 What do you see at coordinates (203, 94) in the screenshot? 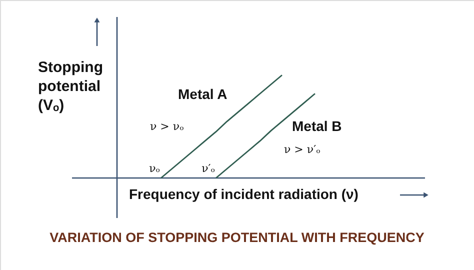
I see `series-label: Metal A` at bounding box center [203, 94].